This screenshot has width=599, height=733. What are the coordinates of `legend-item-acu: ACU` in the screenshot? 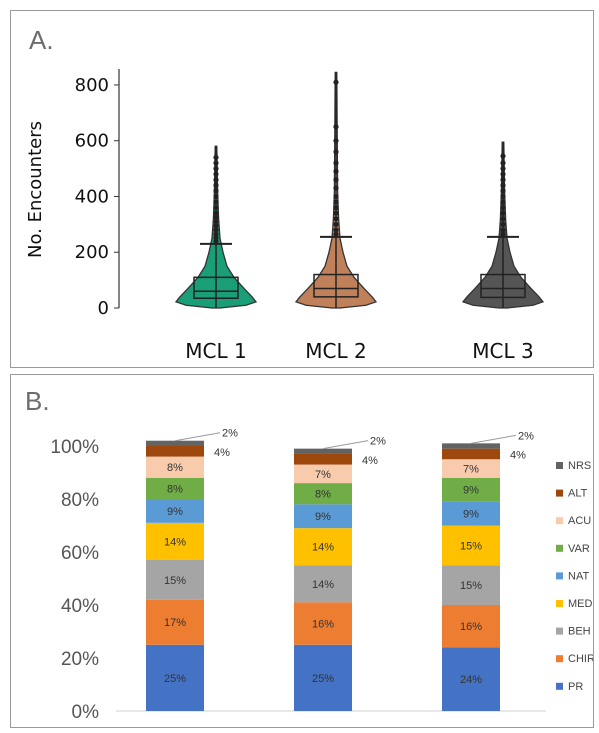 It's located at (573, 521).